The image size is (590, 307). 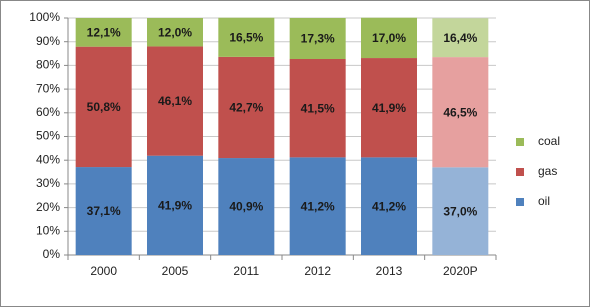 What do you see at coordinates (52, 254) in the screenshot?
I see `y-tick-label: 0%` at bounding box center [52, 254].